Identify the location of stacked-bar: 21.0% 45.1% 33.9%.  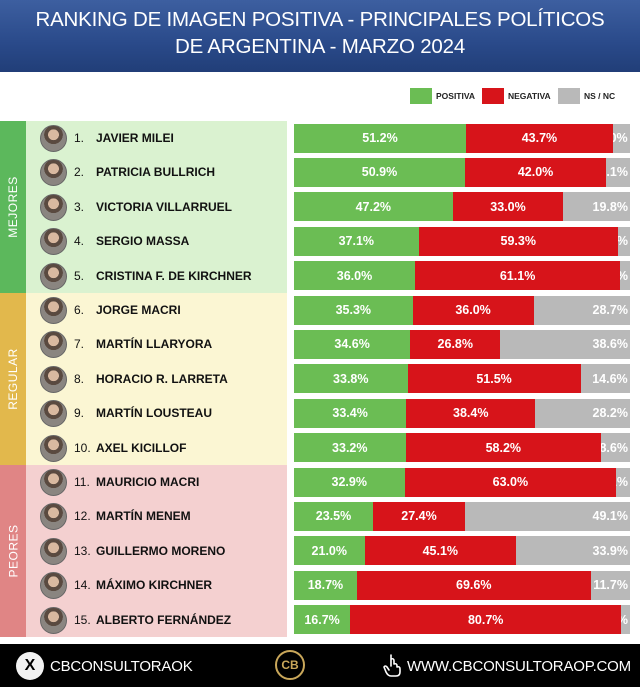
(462, 551).